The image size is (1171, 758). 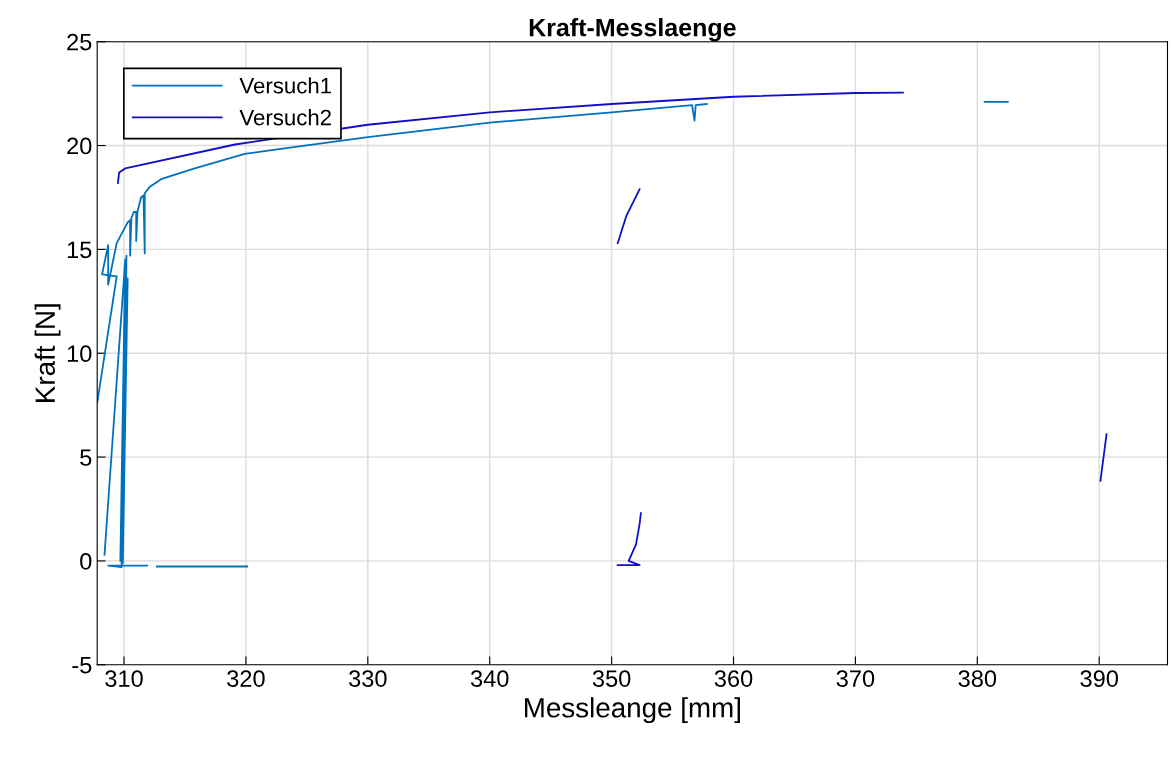 I want to click on x-tick-label: 320, so click(x=246, y=678).